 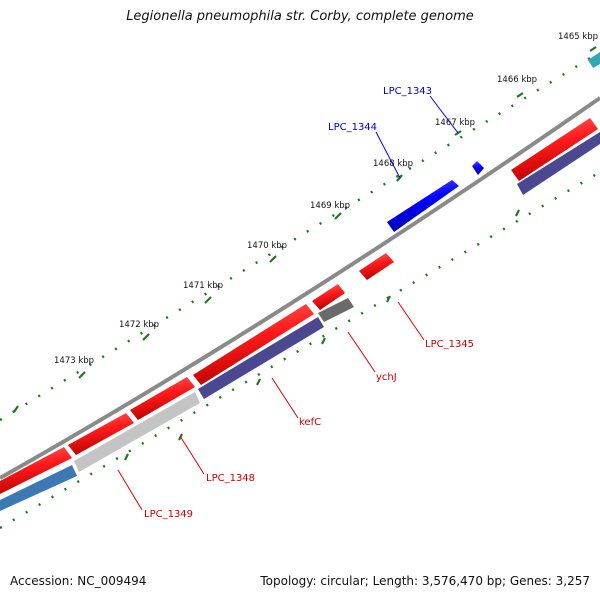 What do you see at coordinates (328, 297) in the screenshot?
I see `gene-ychj` at bounding box center [328, 297].